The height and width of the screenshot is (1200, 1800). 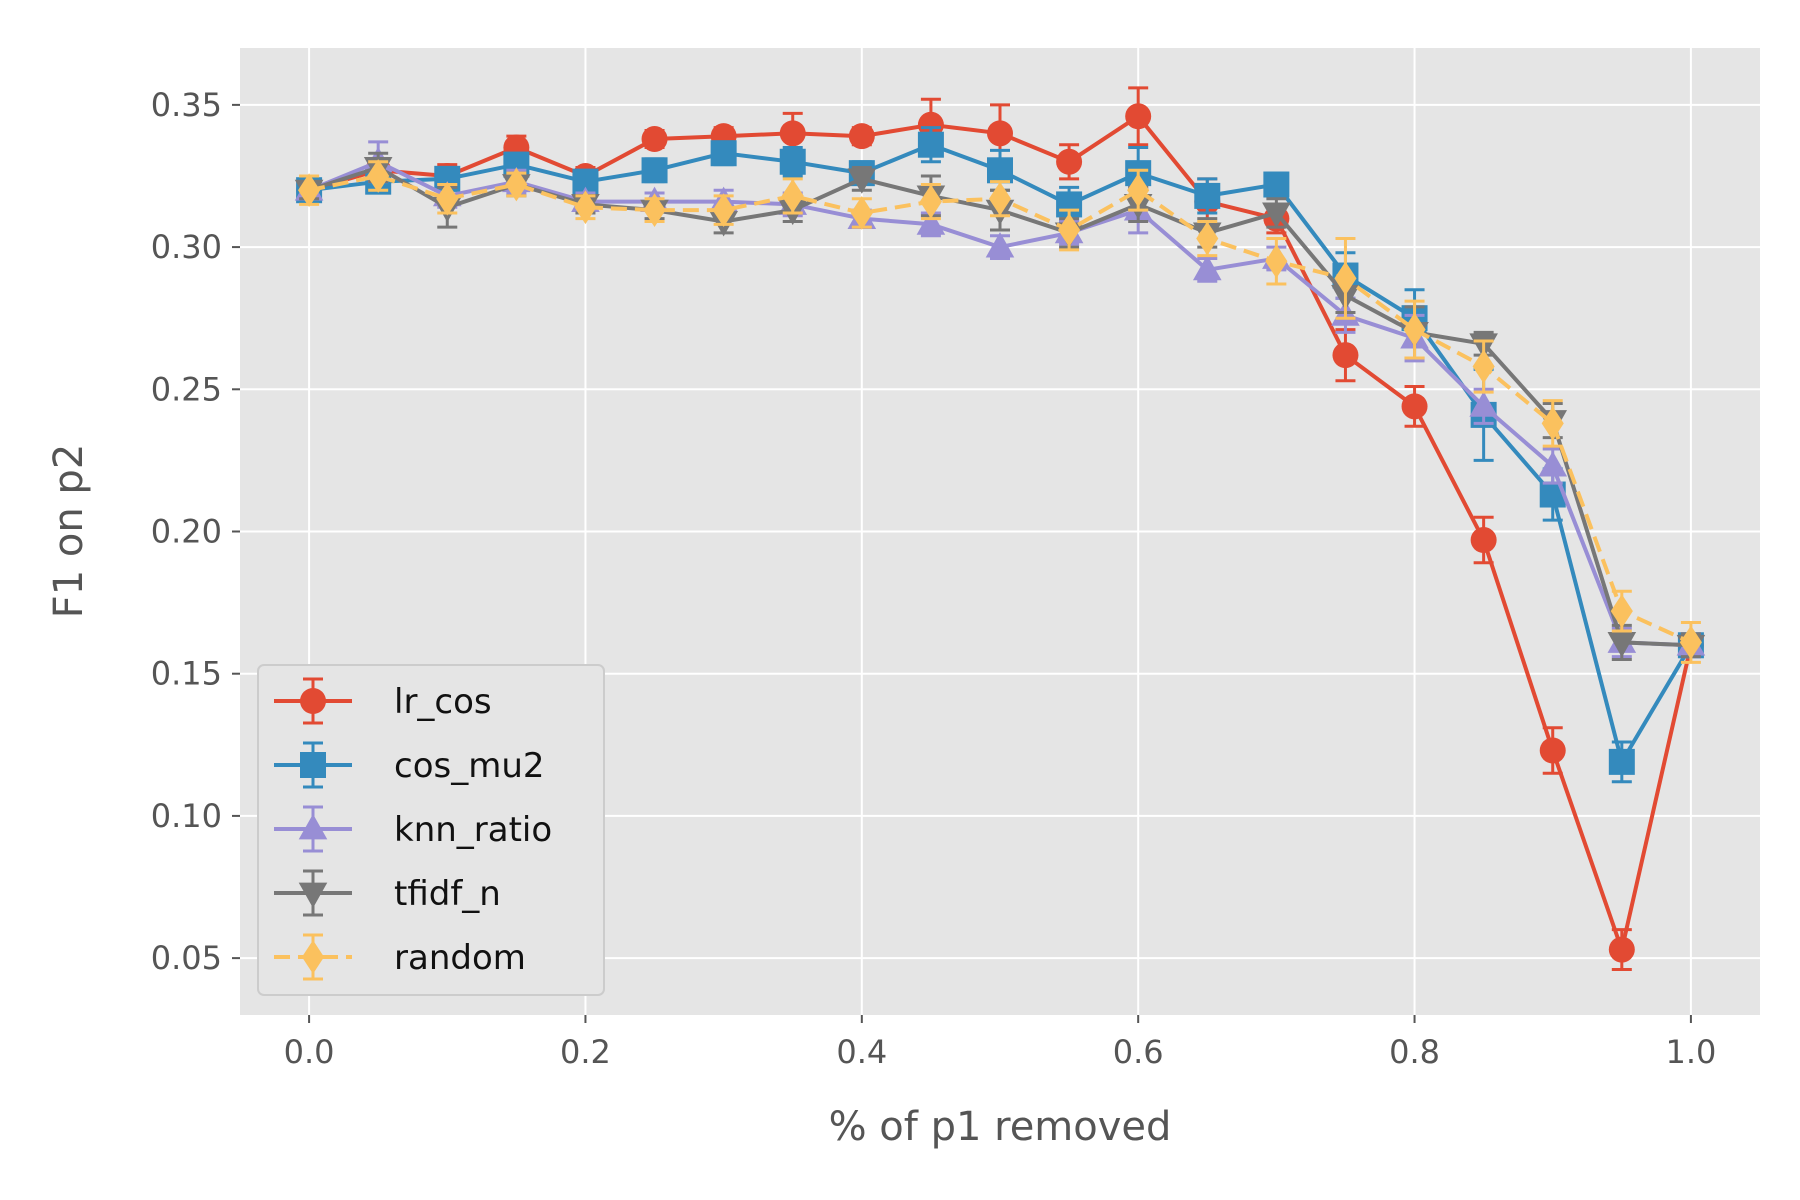 I want to click on x-tick-label: 0.2, so click(x=585, y=1052).